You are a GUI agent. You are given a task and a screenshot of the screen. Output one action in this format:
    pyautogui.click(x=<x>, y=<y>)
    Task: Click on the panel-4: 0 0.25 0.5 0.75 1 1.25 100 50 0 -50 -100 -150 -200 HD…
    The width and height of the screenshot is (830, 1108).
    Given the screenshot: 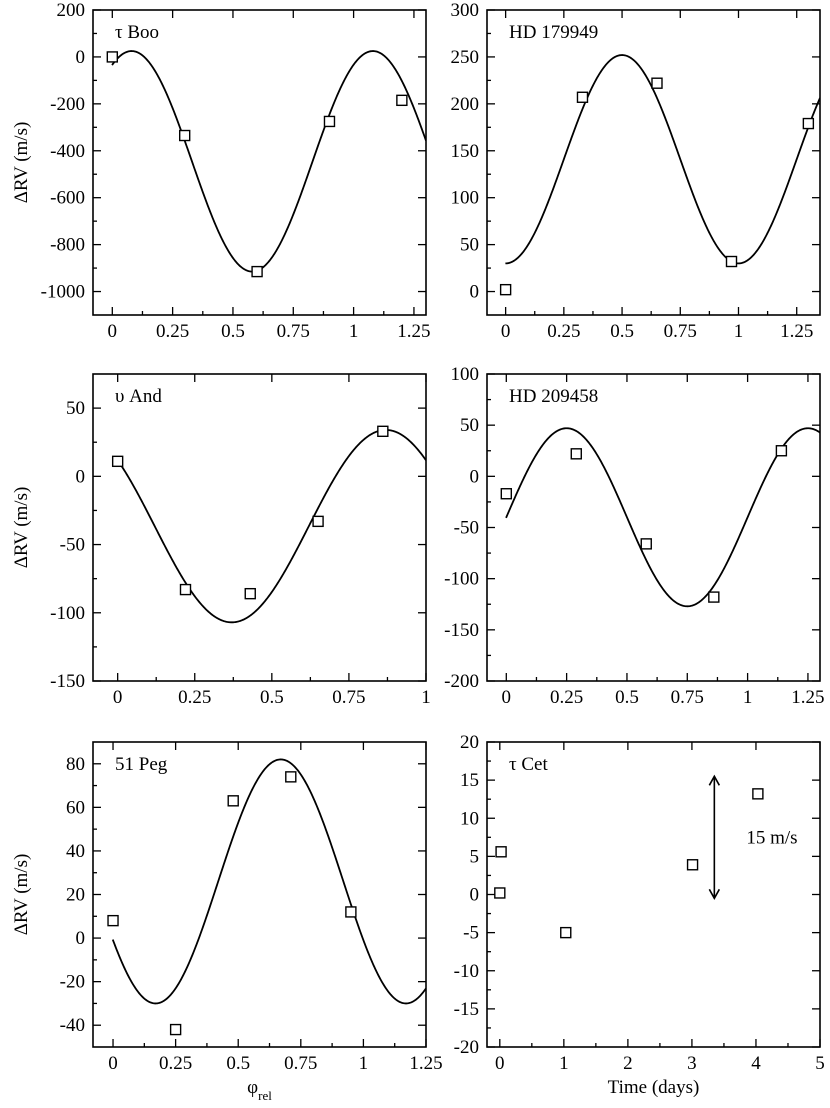 What is the action you would take?
    pyautogui.click(x=634, y=536)
    